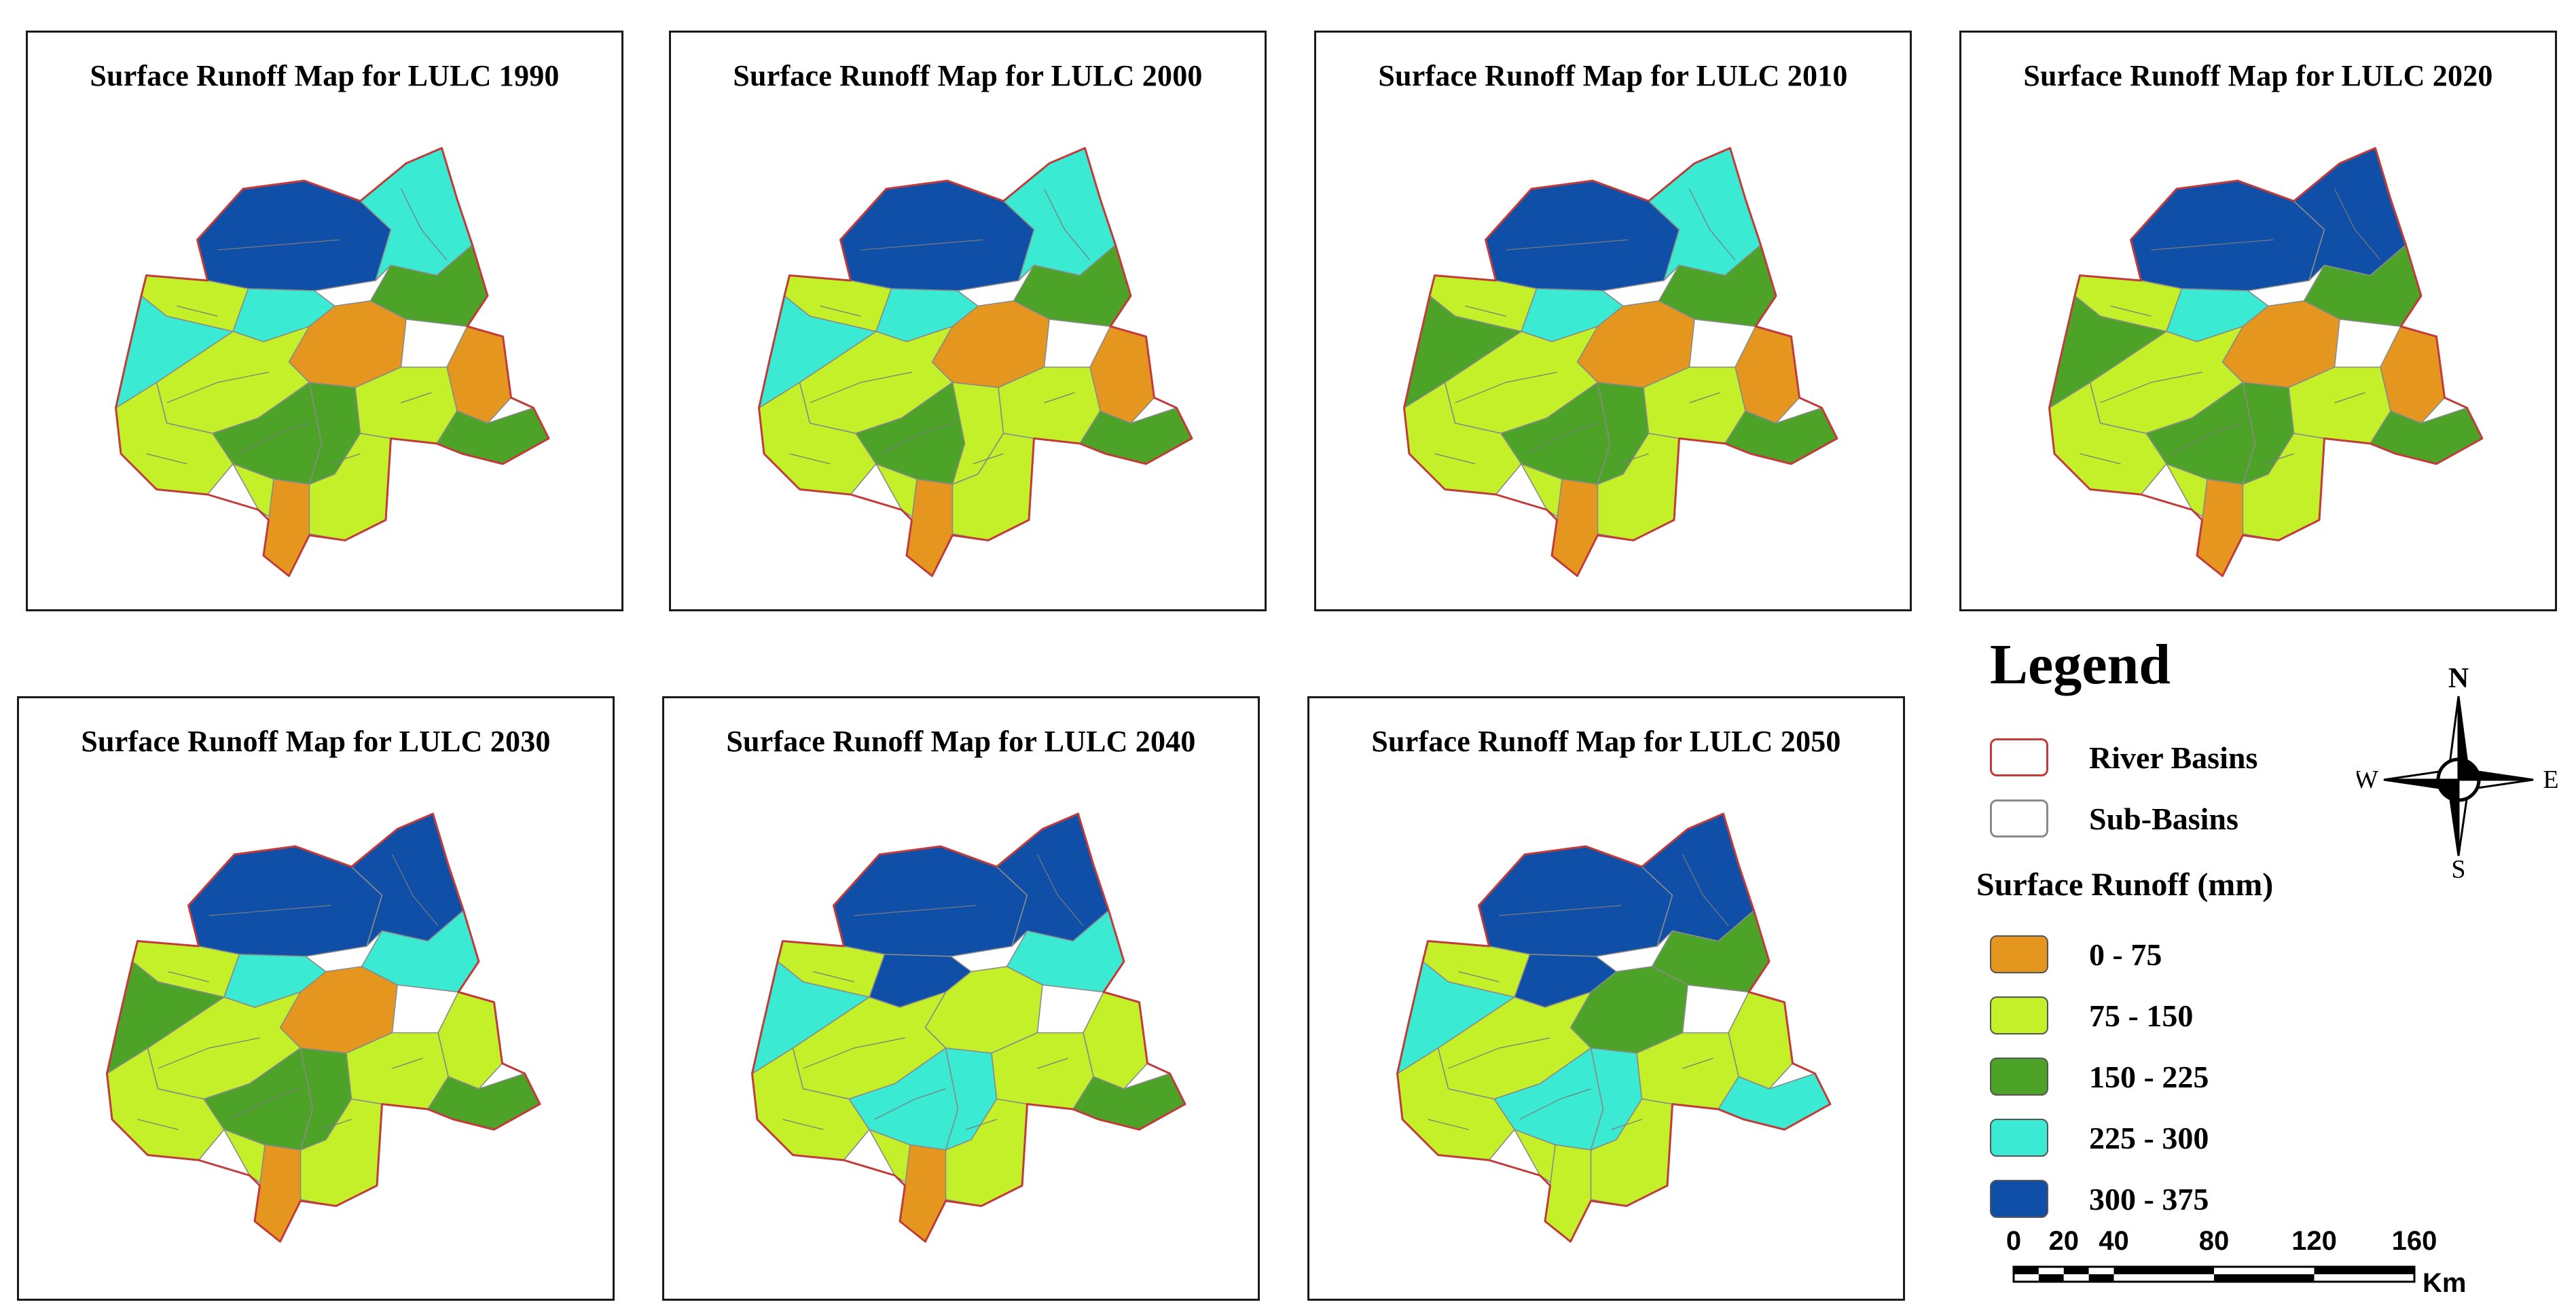 This screenshot has height=1315, width=2576. What do you see at coordinates (2444, 1282) in the screenshot?
I see `scale-unit: Km` at bounding box center [2444, 1282].